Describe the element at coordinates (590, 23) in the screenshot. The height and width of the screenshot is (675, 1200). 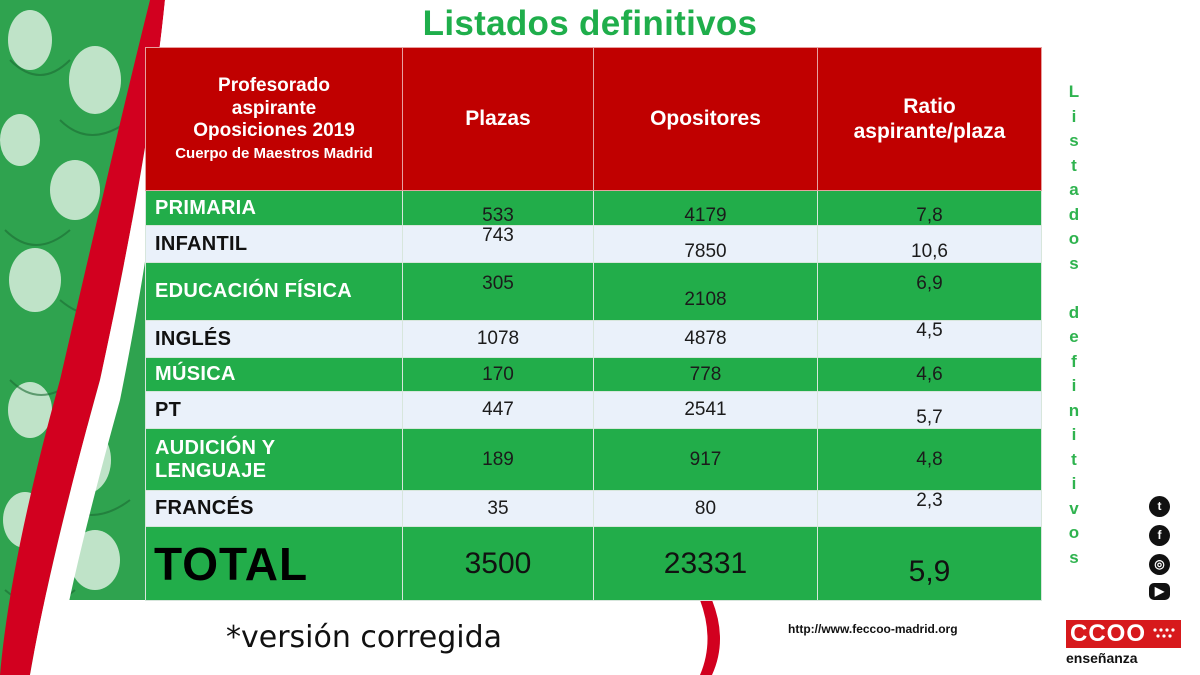
I see `page-title: Listados definitivos` at that location.